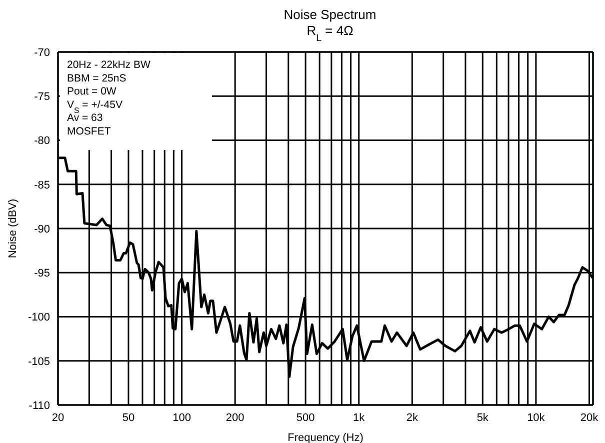  I want to click on y-axis-title: Noise (dBV), so click(12, 228).